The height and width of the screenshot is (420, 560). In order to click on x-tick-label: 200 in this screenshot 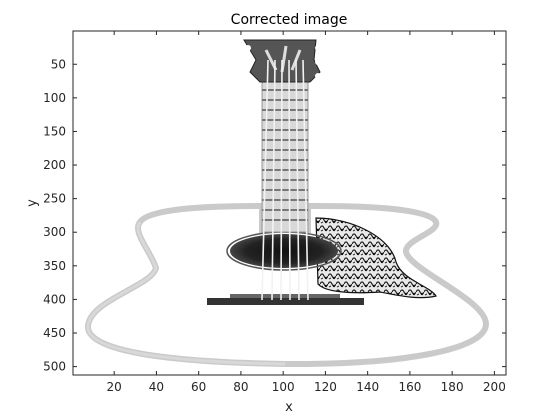, I will do `click(494, 387)`.